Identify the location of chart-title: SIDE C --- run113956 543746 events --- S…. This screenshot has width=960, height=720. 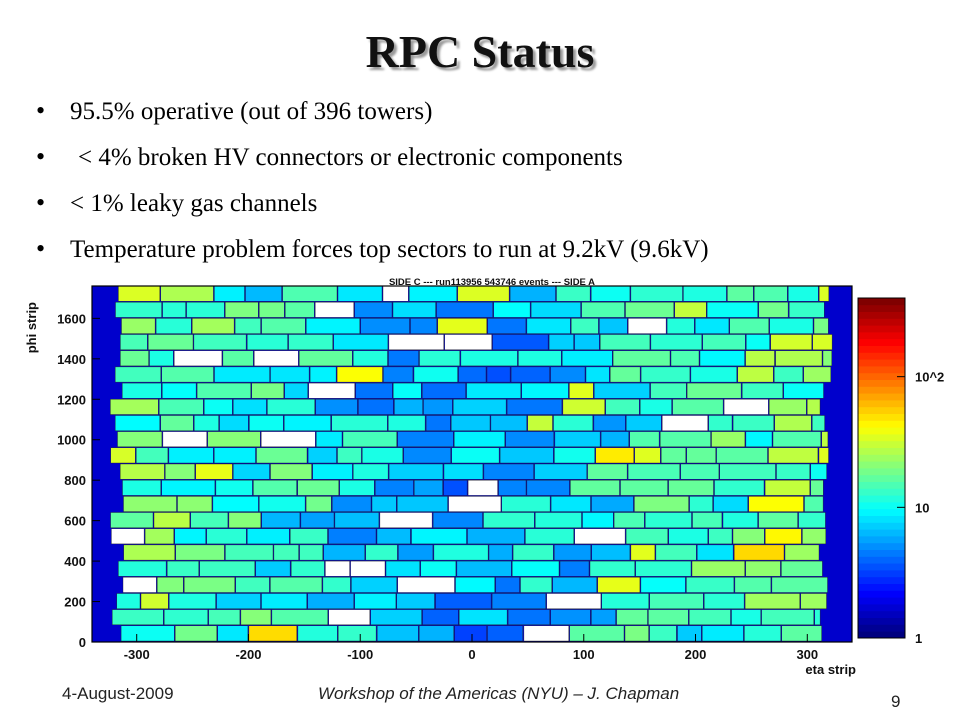
(492, 282).